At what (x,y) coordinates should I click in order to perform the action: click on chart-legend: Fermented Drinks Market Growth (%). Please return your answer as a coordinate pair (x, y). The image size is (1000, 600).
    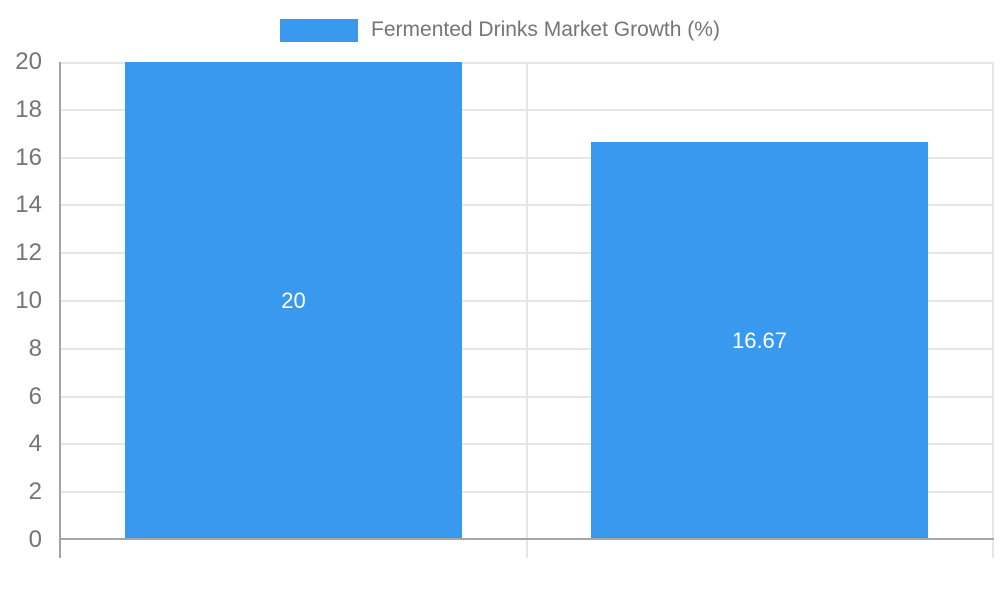
    Looking at the image, I should click on (500, 30).